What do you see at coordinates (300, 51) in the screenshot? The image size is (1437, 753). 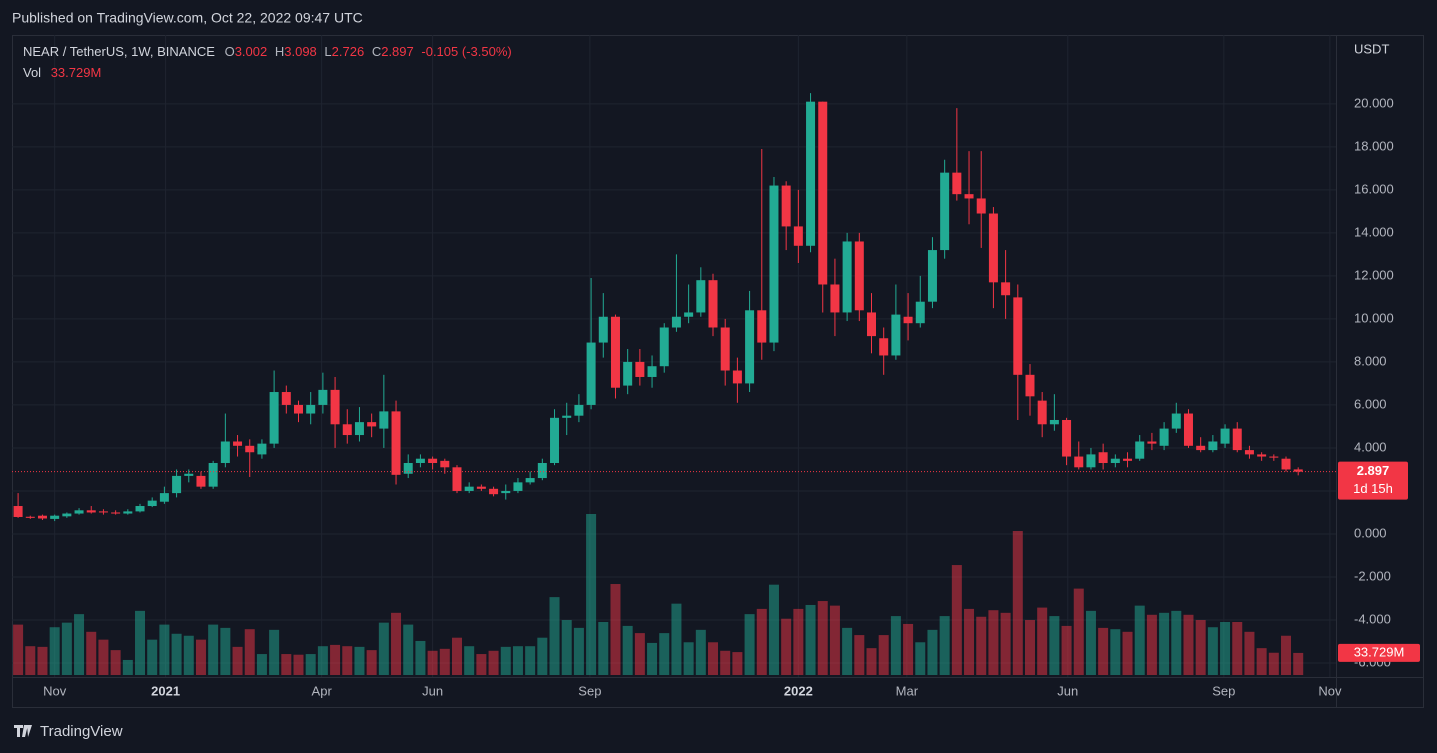 I see `legend-value: 3.098` at bounding box center [300, 51].